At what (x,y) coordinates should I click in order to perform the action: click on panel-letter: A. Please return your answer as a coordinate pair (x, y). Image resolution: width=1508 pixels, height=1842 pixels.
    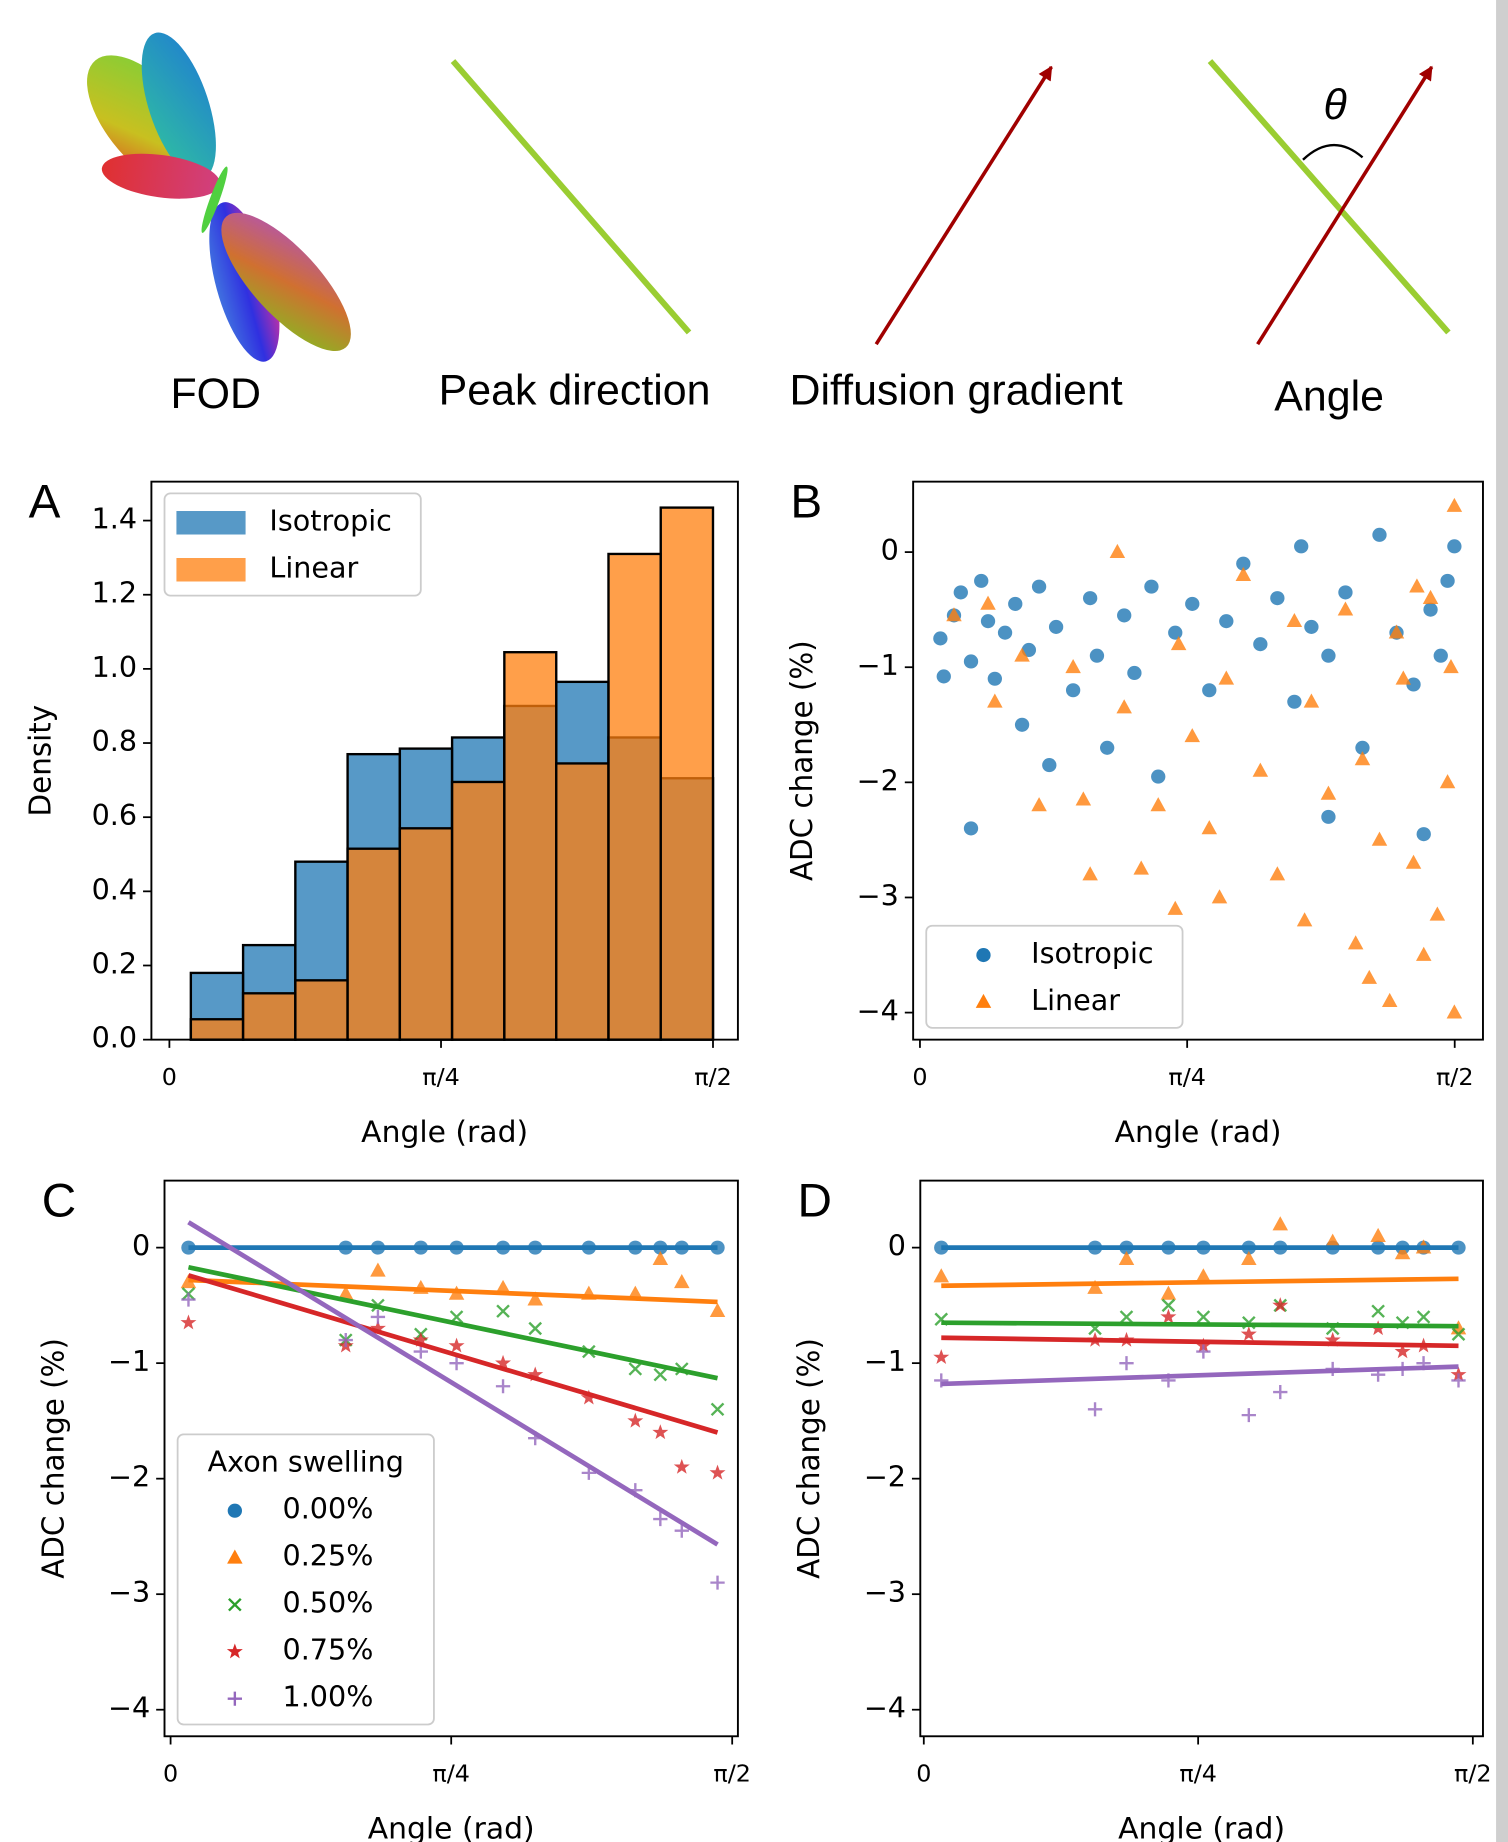
    Looking at the image, I should click on (45, 502).